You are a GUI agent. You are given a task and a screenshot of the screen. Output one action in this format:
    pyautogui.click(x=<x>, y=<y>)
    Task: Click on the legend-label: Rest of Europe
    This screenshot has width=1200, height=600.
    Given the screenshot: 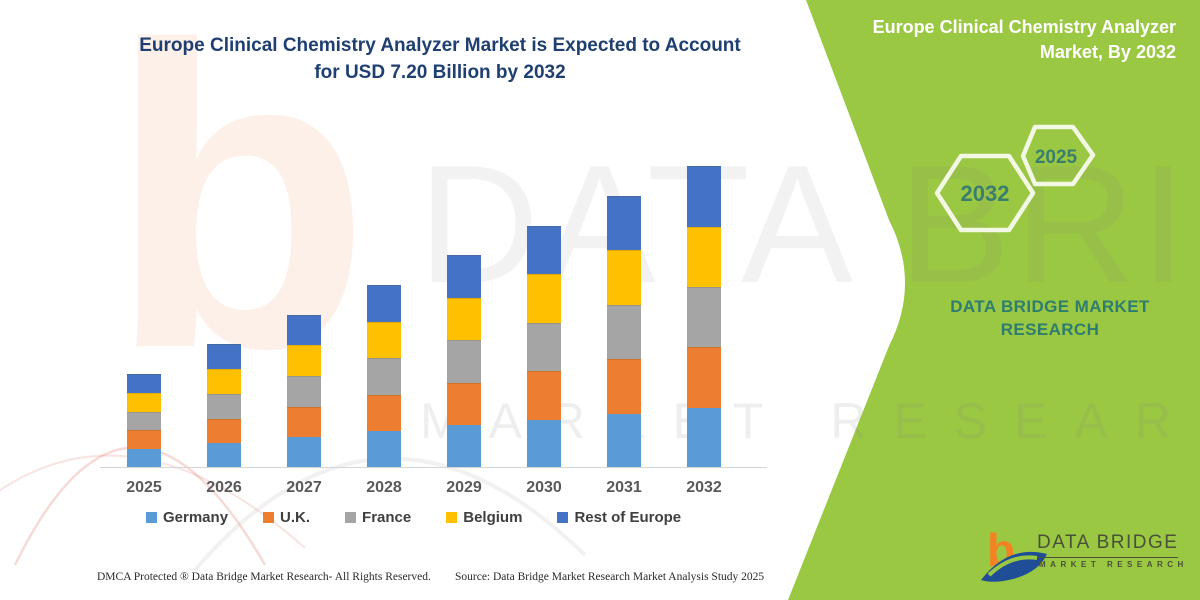 What is the action you would take?
    pyautogui.click(x=628, y=517)
    